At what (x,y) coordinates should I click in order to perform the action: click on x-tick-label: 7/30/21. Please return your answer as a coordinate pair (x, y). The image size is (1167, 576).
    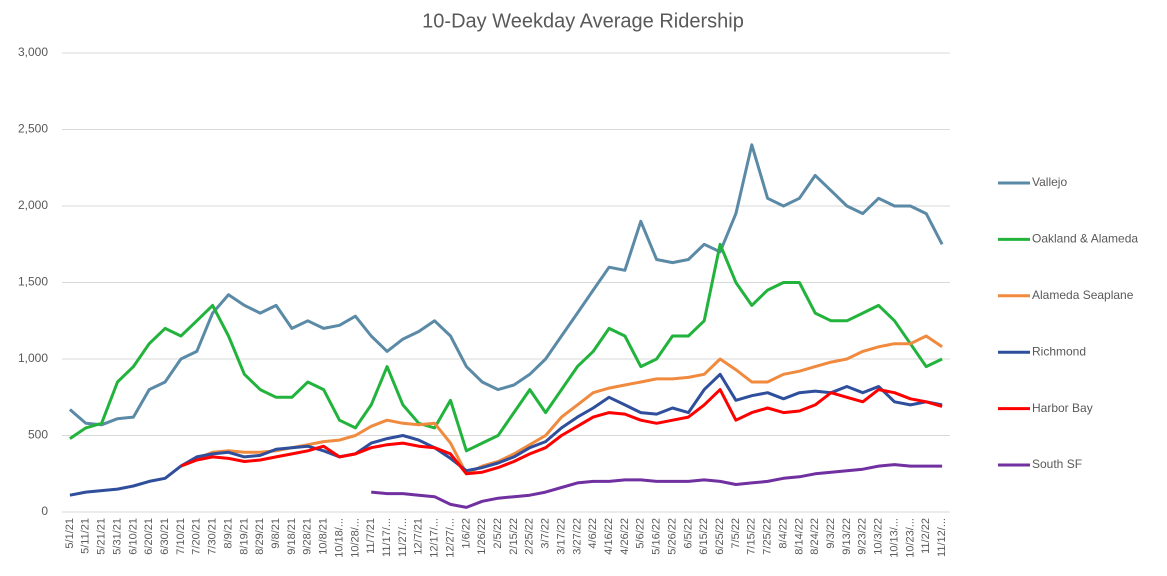
    Looking at the image, I should click on (213, 536).